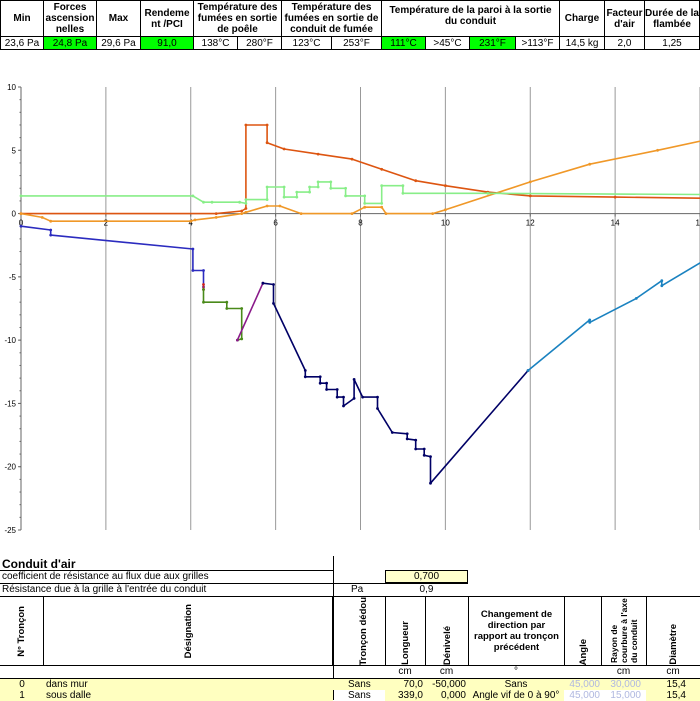  Describe the element at coordinates (582, 18) in the screenshot. I see `header-charge: Charge` at that location.